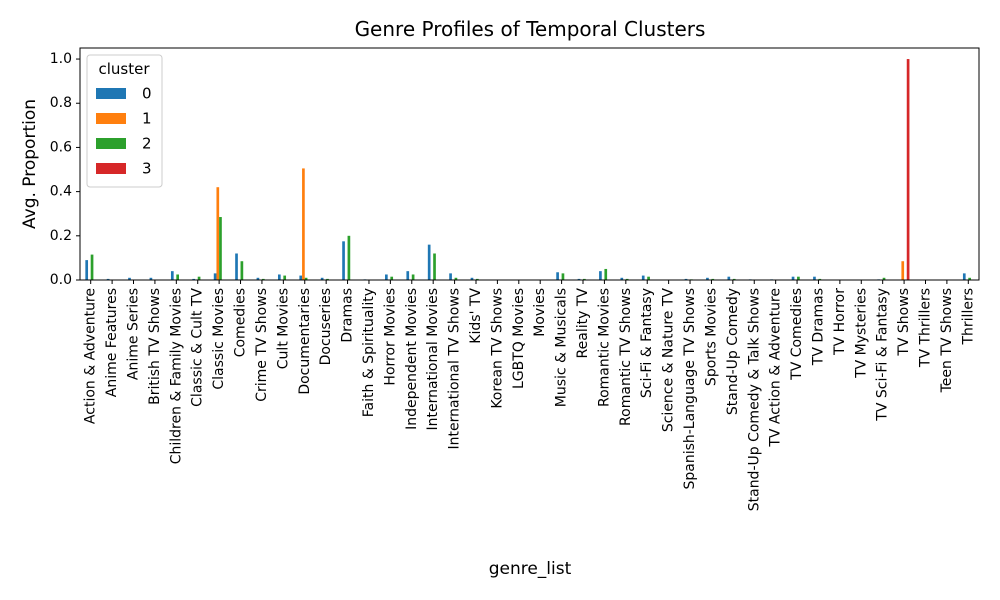 The width and height of the screenshot is (1000, 600). Describe the element at coordinates (61, 192) in the screenshot. I see `y-tick-label: 0.4` at that location.